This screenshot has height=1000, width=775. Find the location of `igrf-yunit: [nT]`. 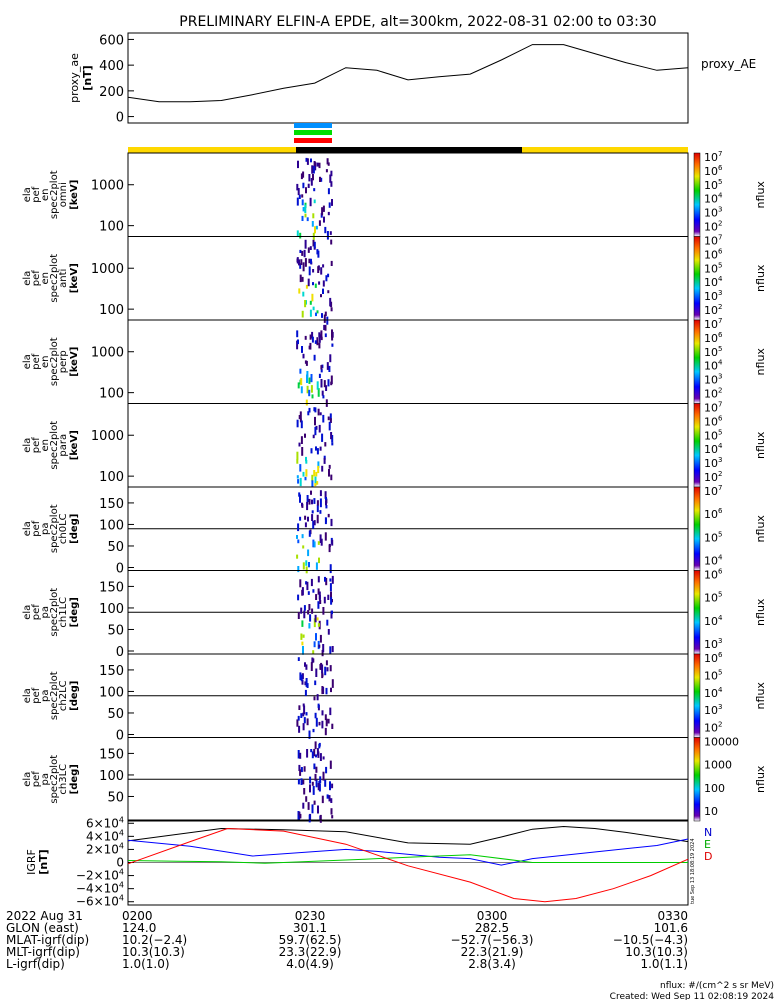

igrf-yunit: [nT] is located at coordinates (43, 861).